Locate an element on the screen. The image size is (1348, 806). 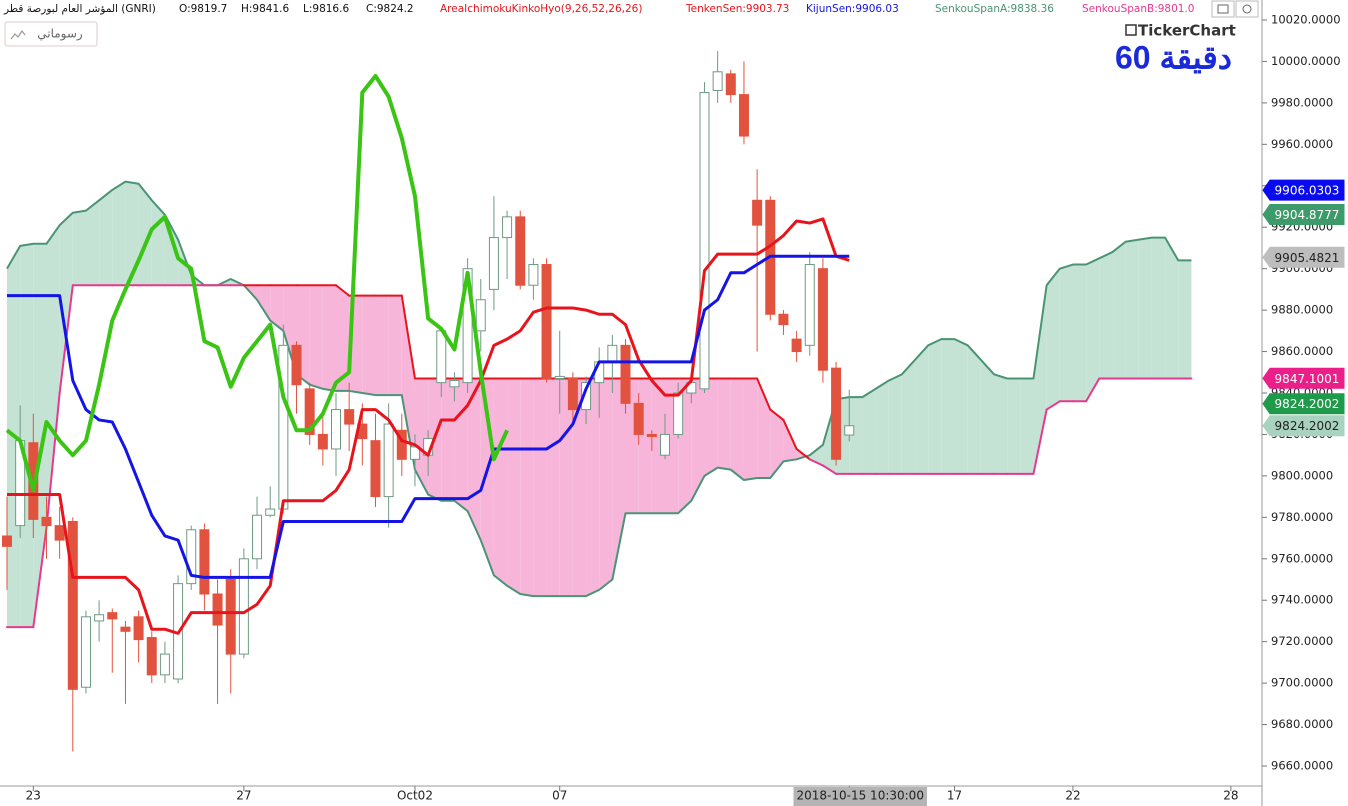
x-tick-label: 2018-10-15 10:30:00 is located at coordinates (860, 796).